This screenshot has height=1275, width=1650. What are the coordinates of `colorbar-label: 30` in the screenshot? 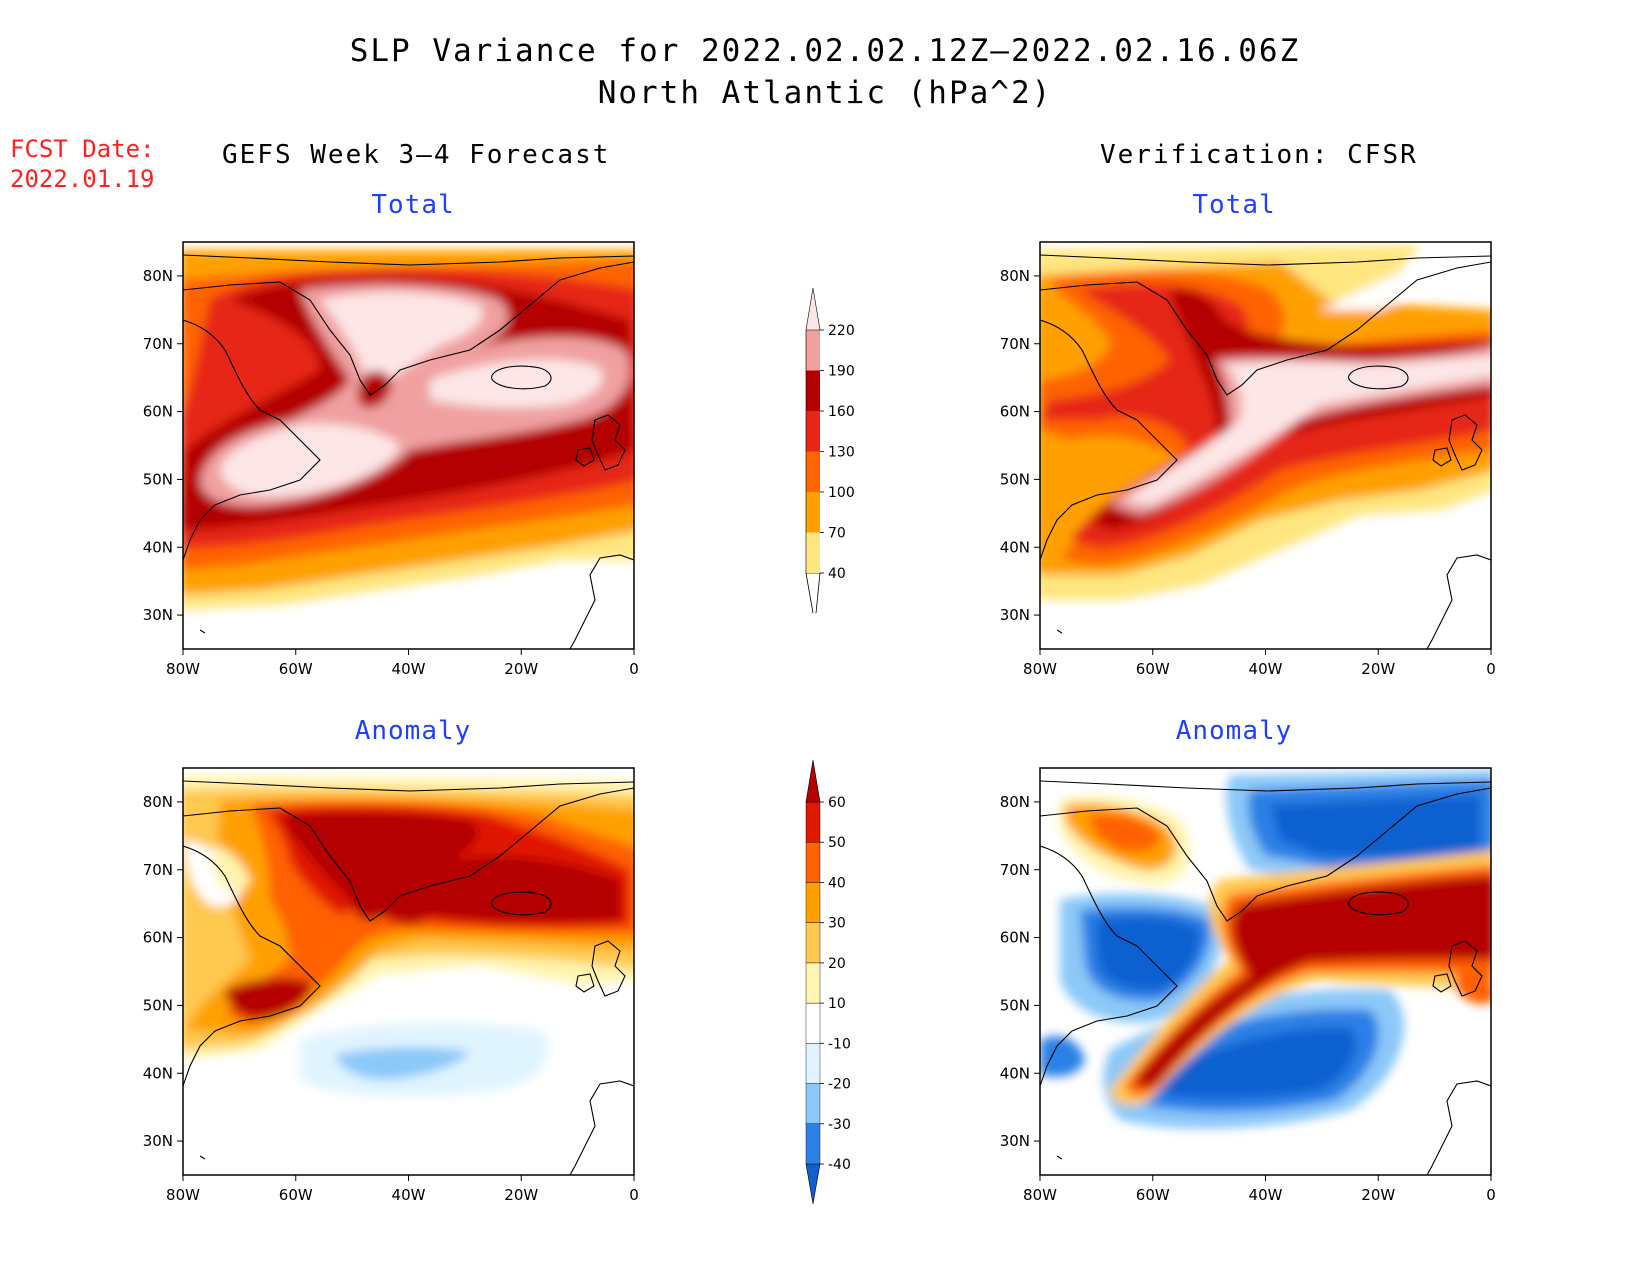 It's located at (837, 924).